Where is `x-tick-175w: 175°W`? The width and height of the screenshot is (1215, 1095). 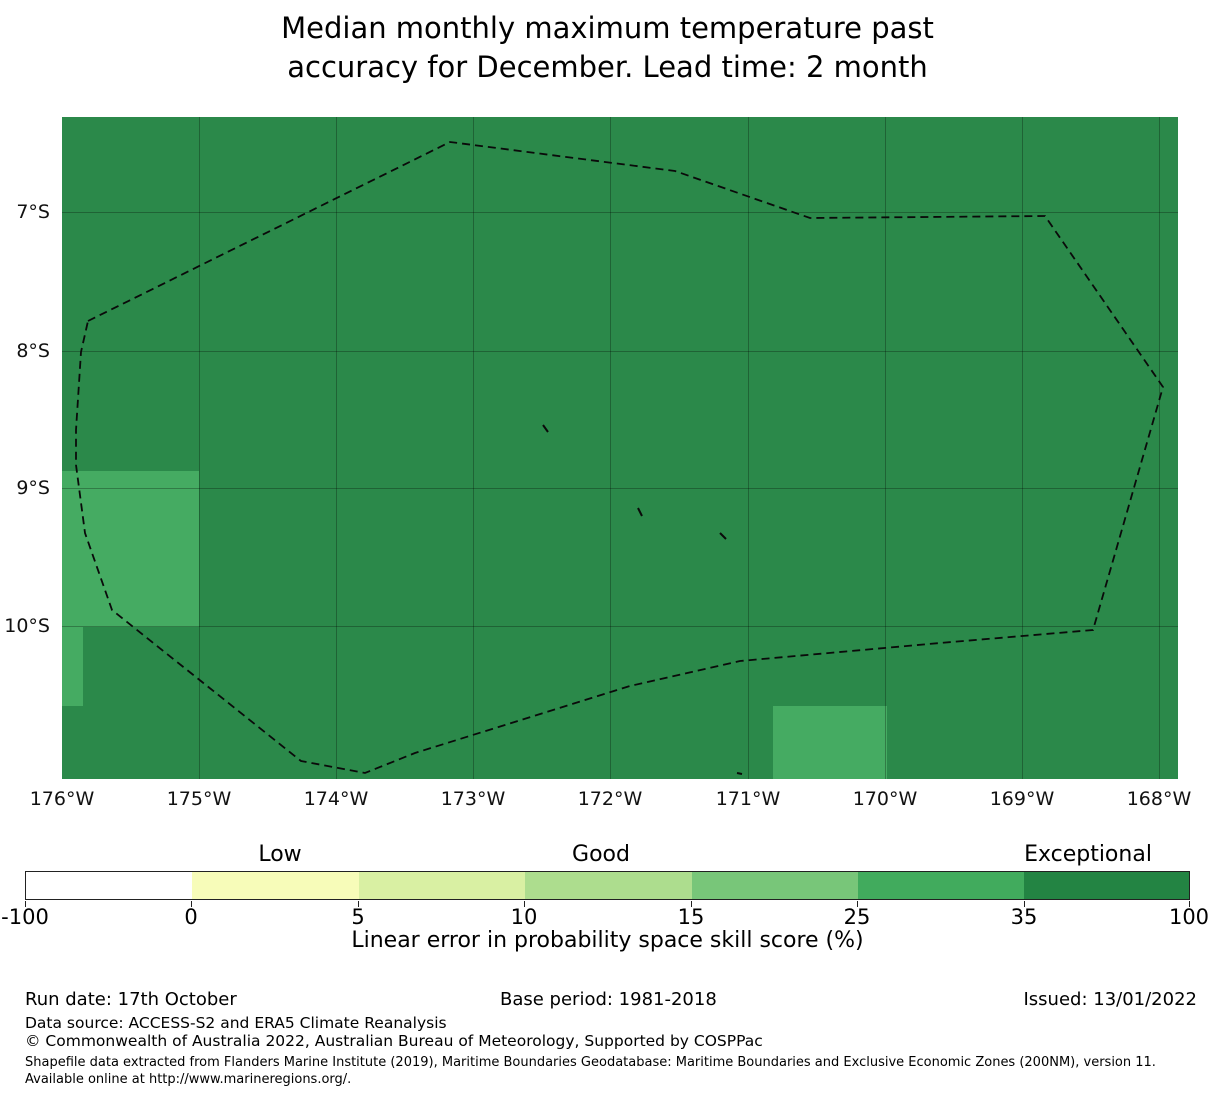
x-tick-175w: 175°W is located at coordinates (199, 799).